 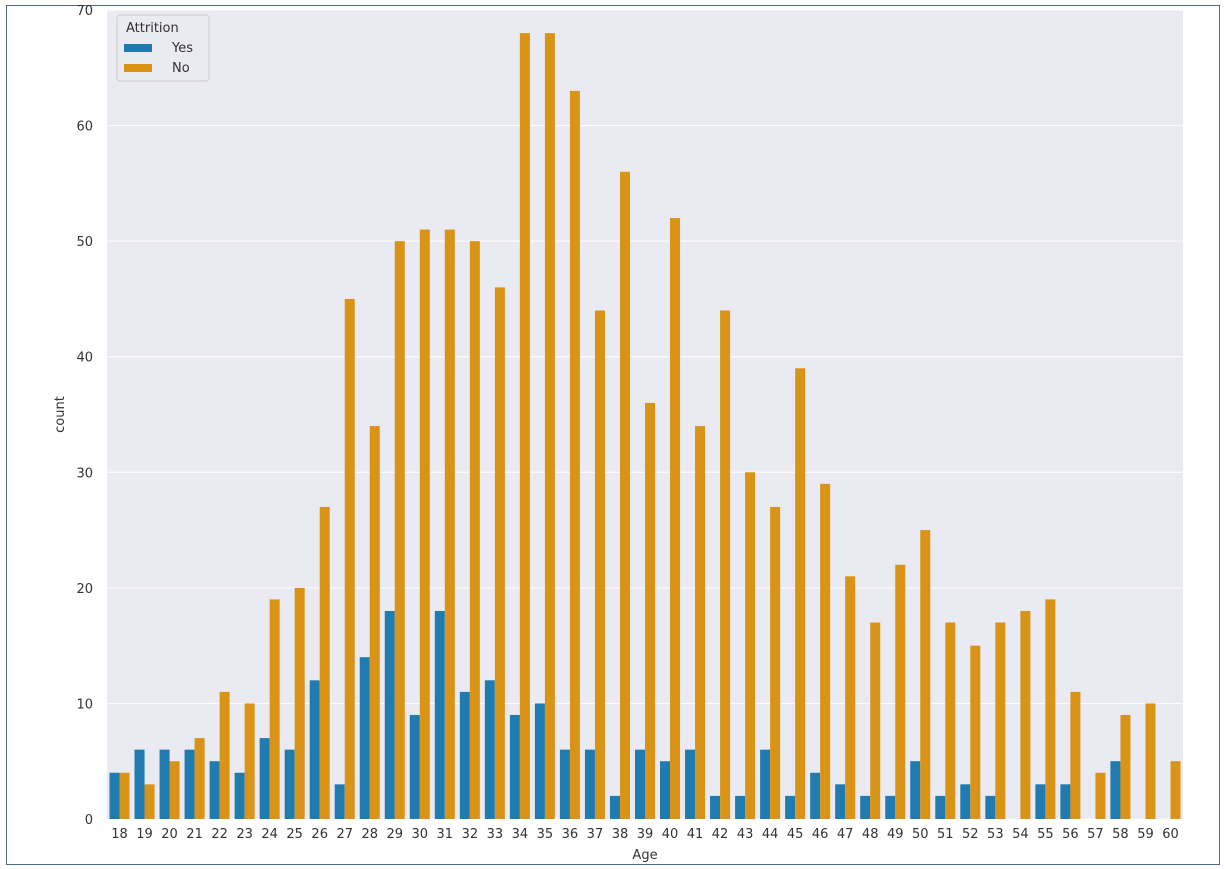 I want to click on y-tick-label: 50, so click(x=84, y=242).